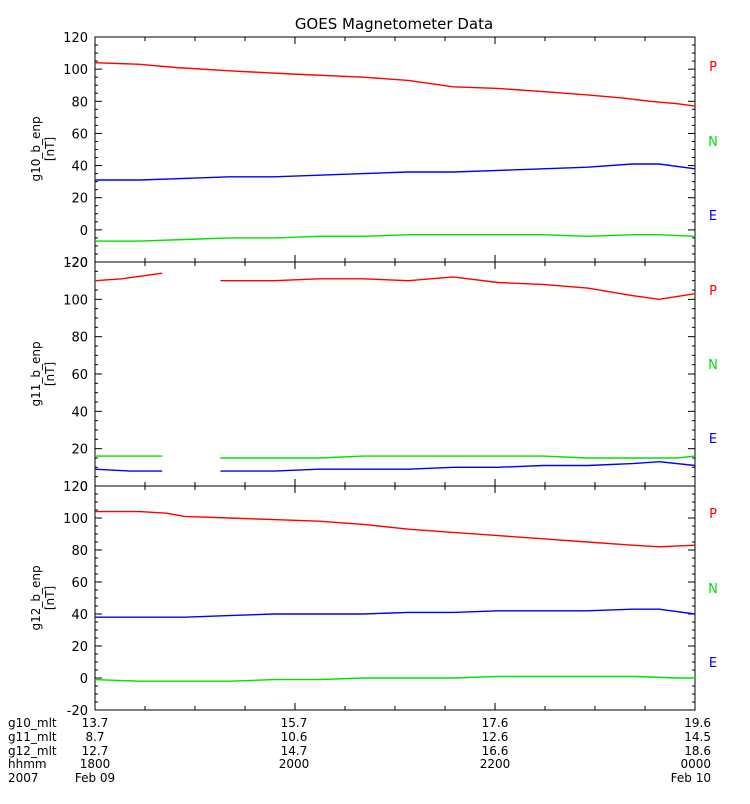 This screenshot has width=750, height=804. I want to click on x-row-value: 14.5, so click(697, 737).